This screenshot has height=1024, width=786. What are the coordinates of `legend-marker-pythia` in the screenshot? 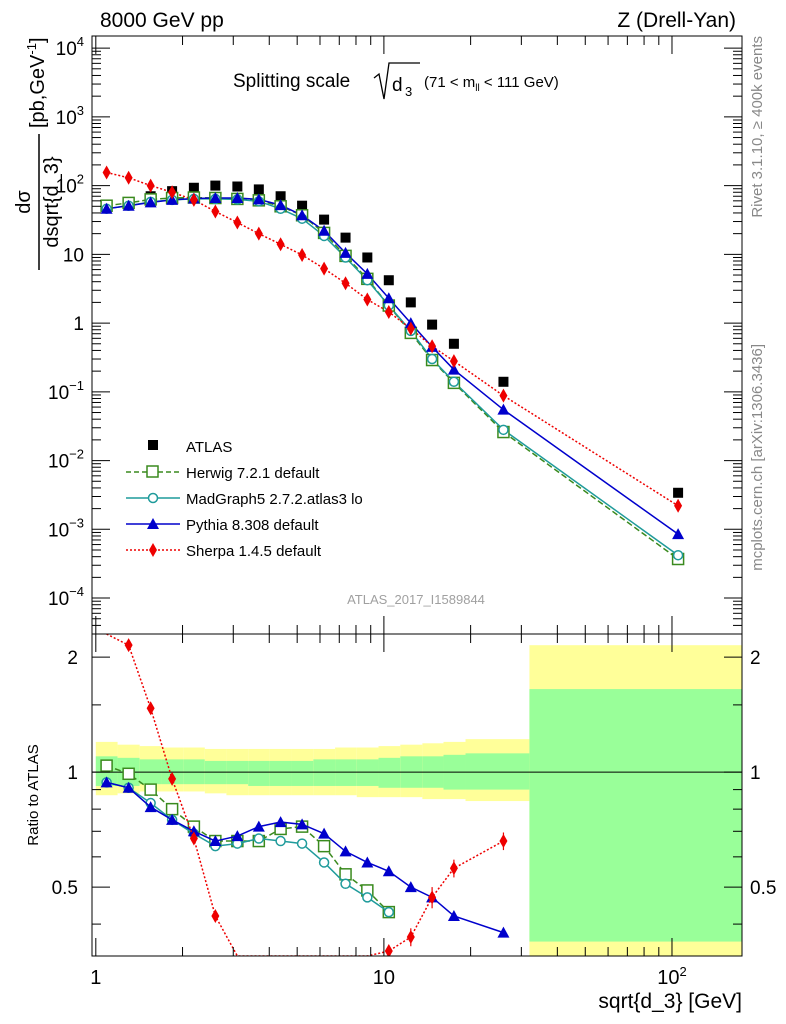 It's located at (153, 523).